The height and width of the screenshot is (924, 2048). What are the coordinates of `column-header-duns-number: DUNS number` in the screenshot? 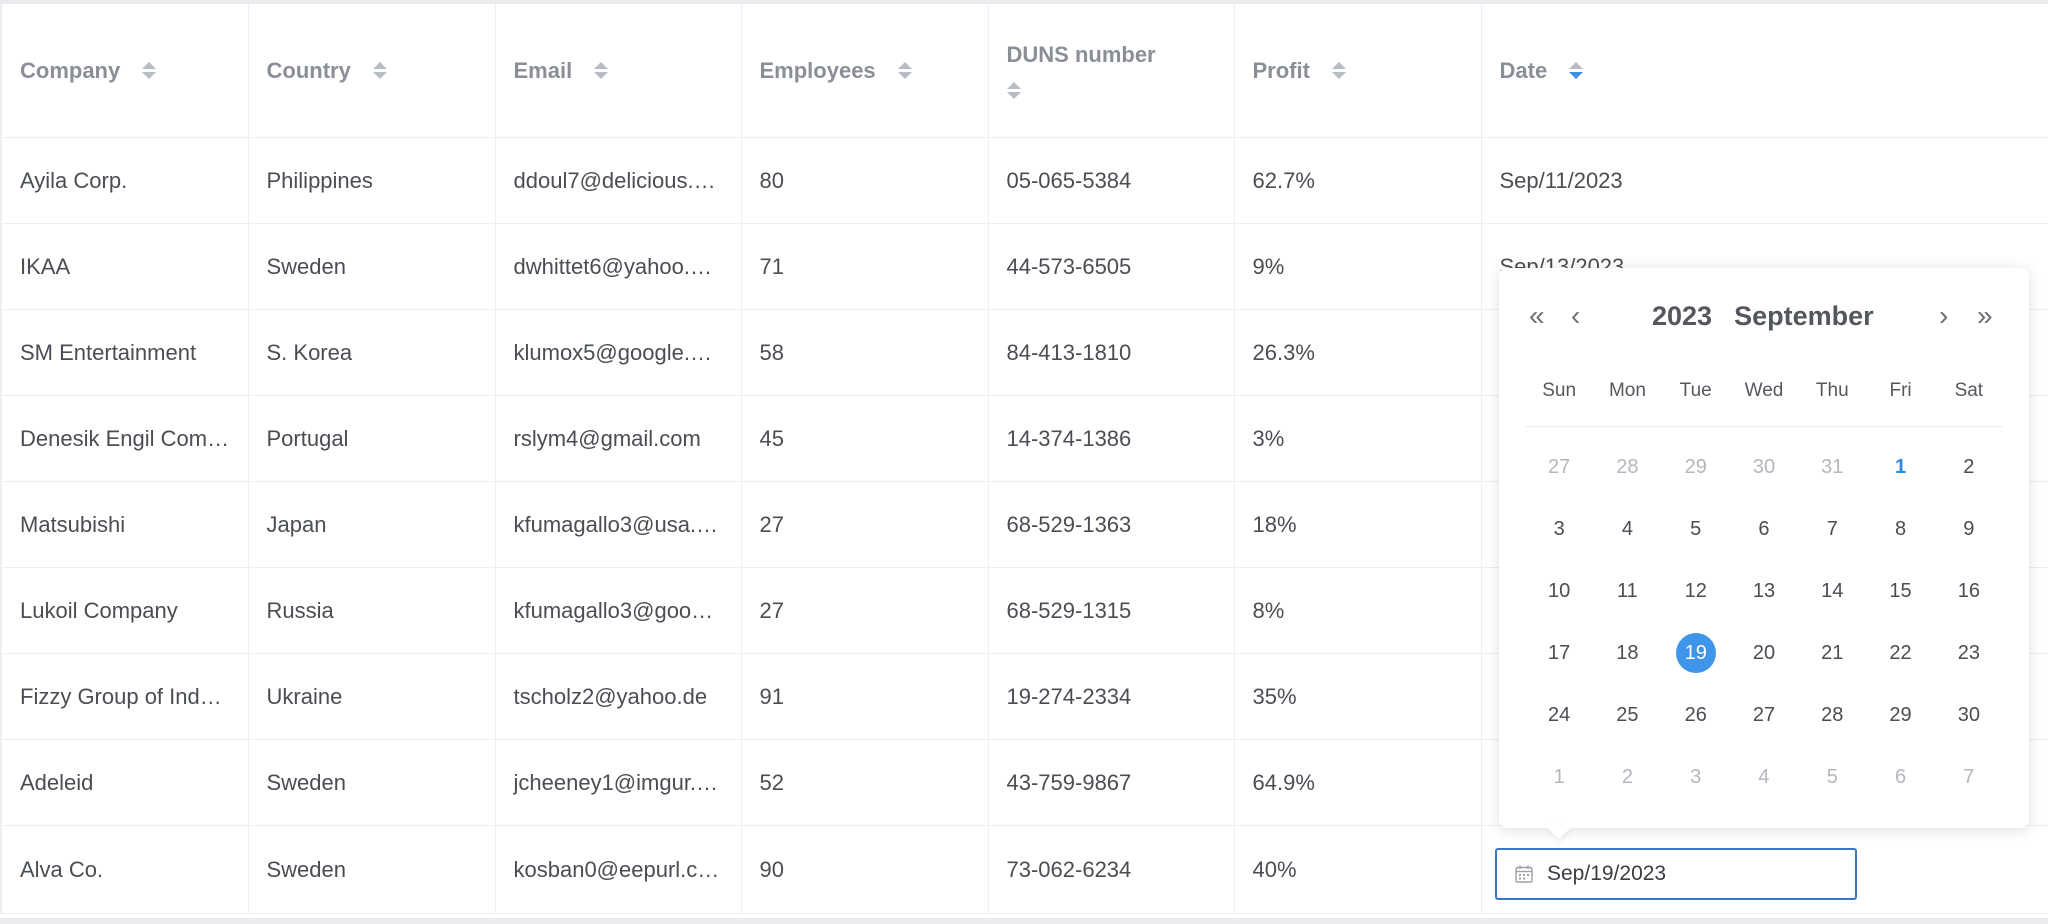 It's located at (1110, 71).